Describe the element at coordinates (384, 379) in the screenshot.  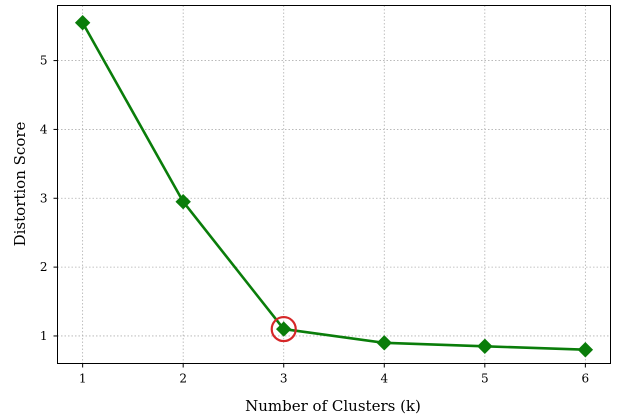
I see `x-tick-label: 4` at that location.